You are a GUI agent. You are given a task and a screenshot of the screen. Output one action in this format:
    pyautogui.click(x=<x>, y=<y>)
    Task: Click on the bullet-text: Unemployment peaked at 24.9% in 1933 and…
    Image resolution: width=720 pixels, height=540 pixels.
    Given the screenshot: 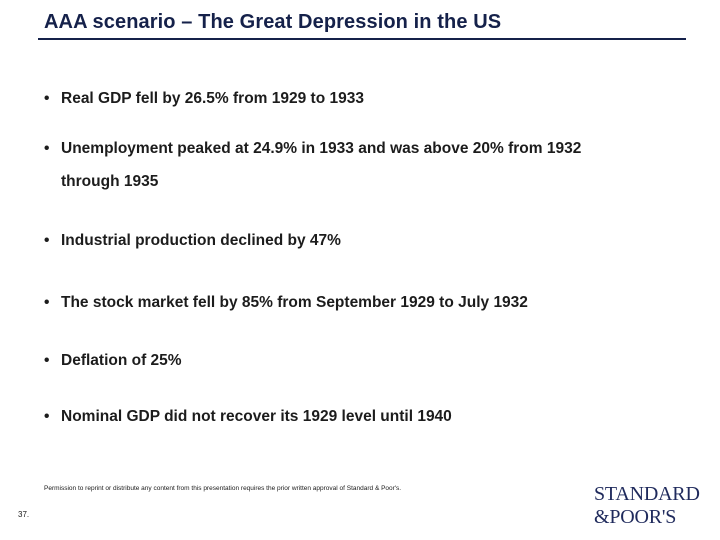 What is the action you would take?
    pyautogui.click(x=321, y=148)
    